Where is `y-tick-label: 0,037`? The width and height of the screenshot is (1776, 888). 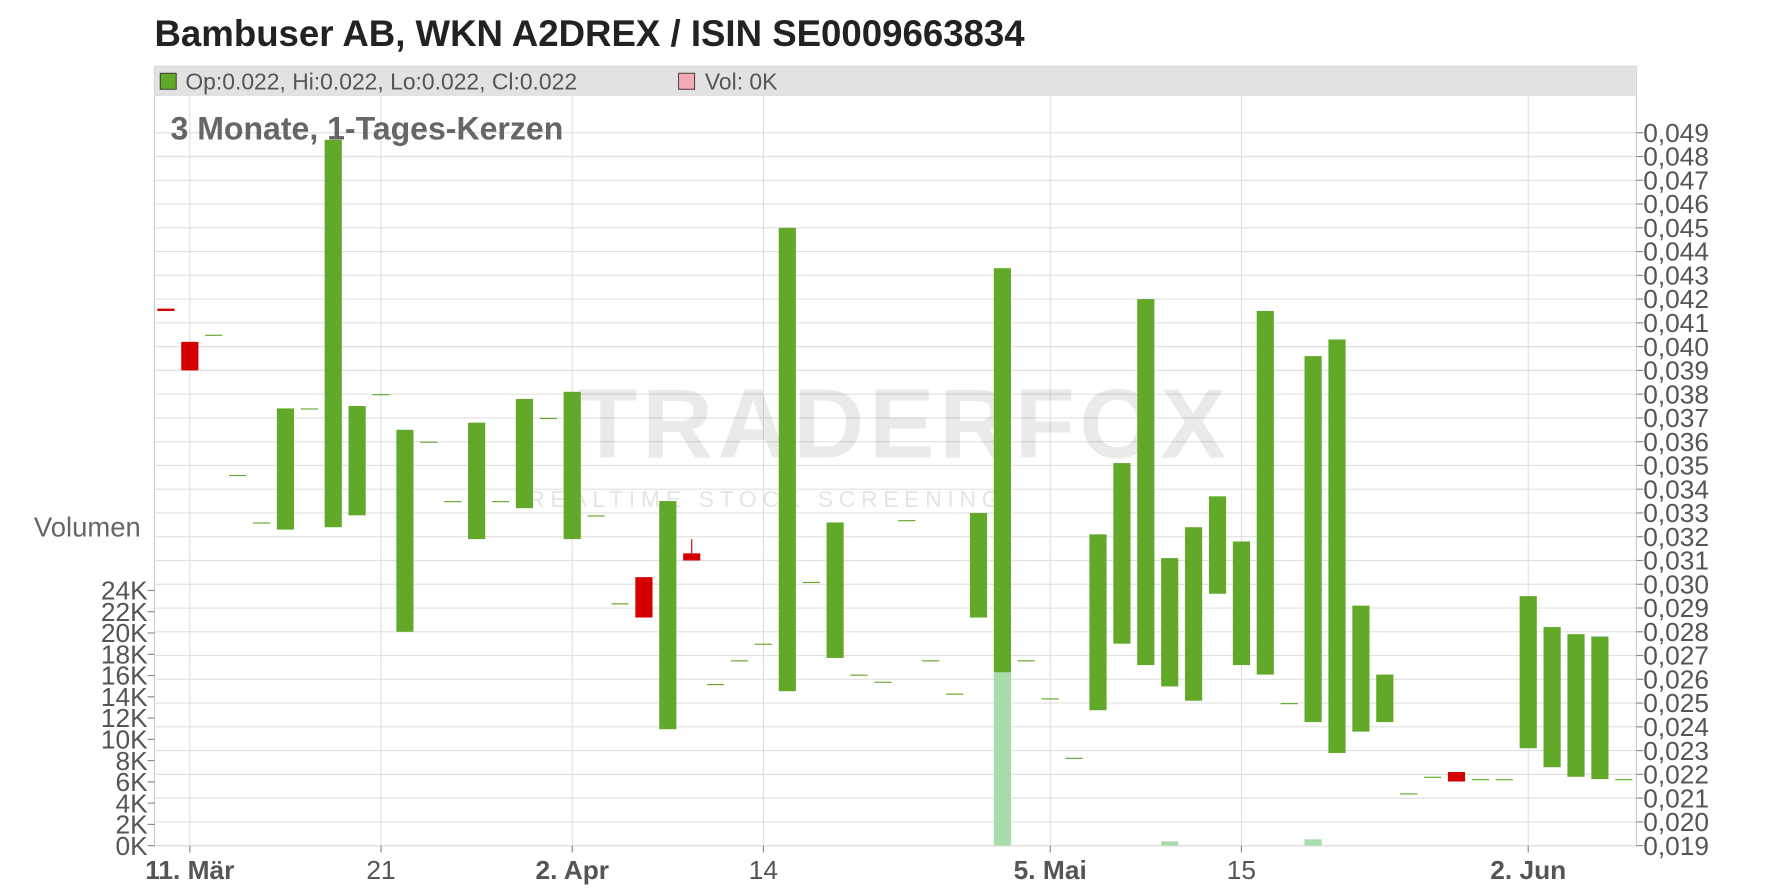 y-tick-label: 0,037 is located at coordinates (1676, 418).